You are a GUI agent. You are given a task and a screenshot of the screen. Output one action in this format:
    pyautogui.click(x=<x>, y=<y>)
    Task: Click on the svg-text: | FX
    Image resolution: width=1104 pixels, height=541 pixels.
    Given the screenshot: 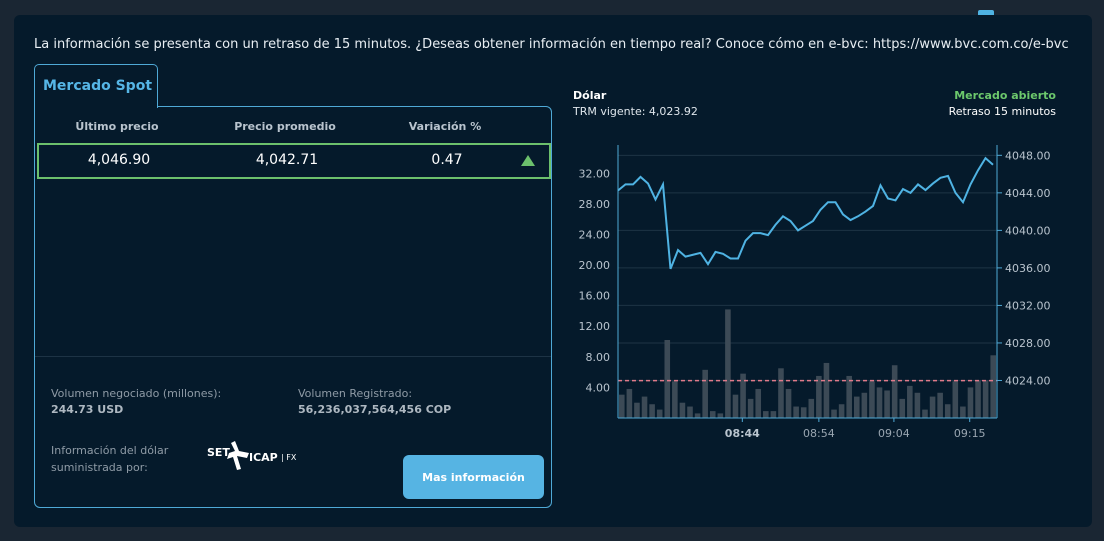 What is the action you would take?
    pyautogui.click(x=289, y=457)
    